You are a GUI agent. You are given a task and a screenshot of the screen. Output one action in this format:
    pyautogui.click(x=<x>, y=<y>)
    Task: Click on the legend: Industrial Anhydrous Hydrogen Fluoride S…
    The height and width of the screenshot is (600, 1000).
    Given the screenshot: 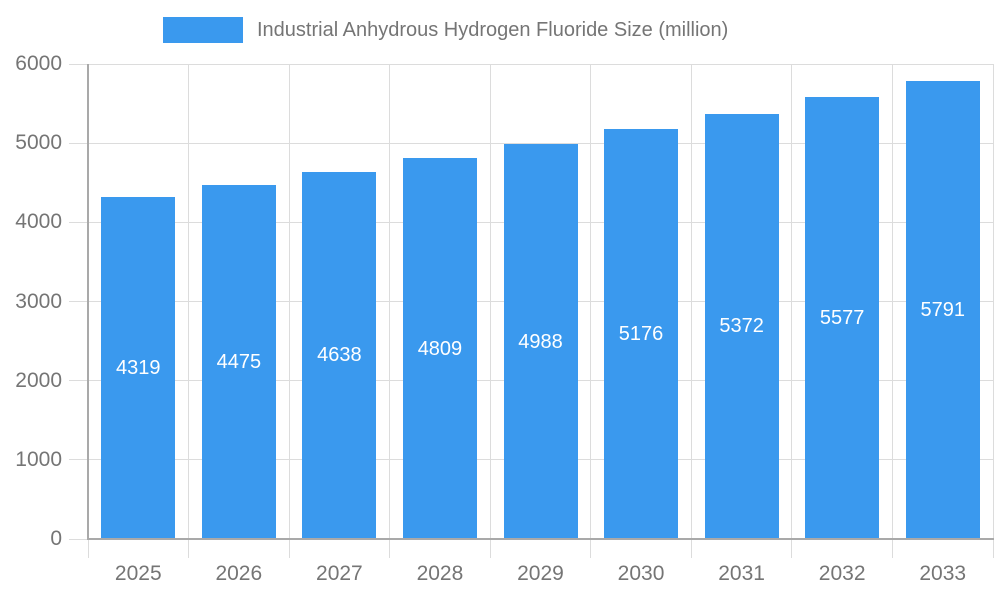 What is the action you would take?
    pyautogui.click(x=445, y=30)
    